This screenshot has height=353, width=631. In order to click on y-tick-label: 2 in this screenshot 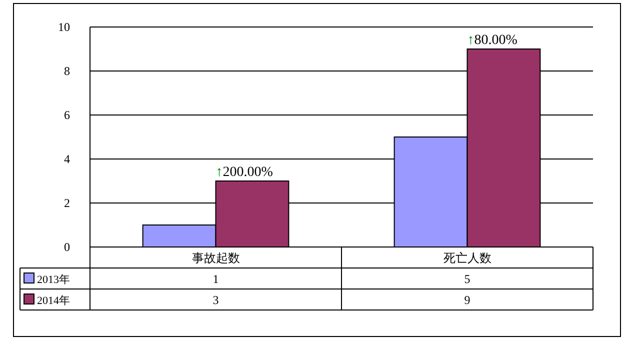, I will do `click(67, 203)`.